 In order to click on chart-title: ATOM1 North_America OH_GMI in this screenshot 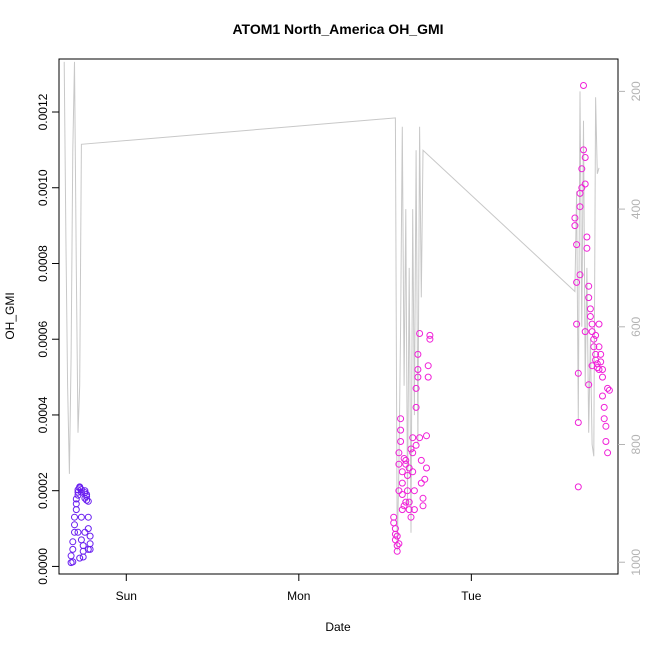, I will do `click(337, 29)`.